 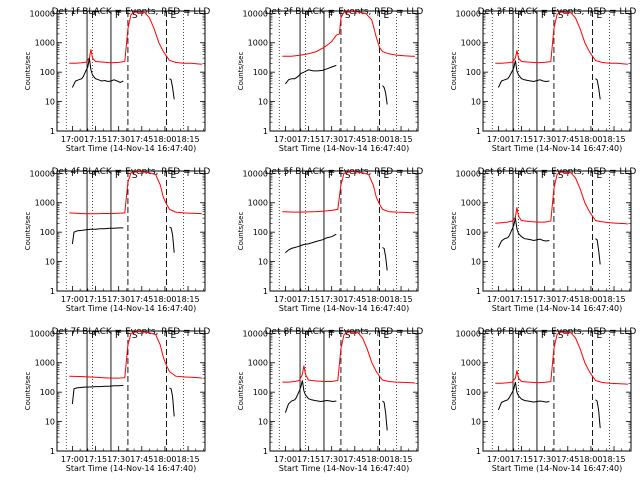 I want to click on panel-title: Det 4f BLACK = Events, RED = LLD, so click(x=131, y=172).